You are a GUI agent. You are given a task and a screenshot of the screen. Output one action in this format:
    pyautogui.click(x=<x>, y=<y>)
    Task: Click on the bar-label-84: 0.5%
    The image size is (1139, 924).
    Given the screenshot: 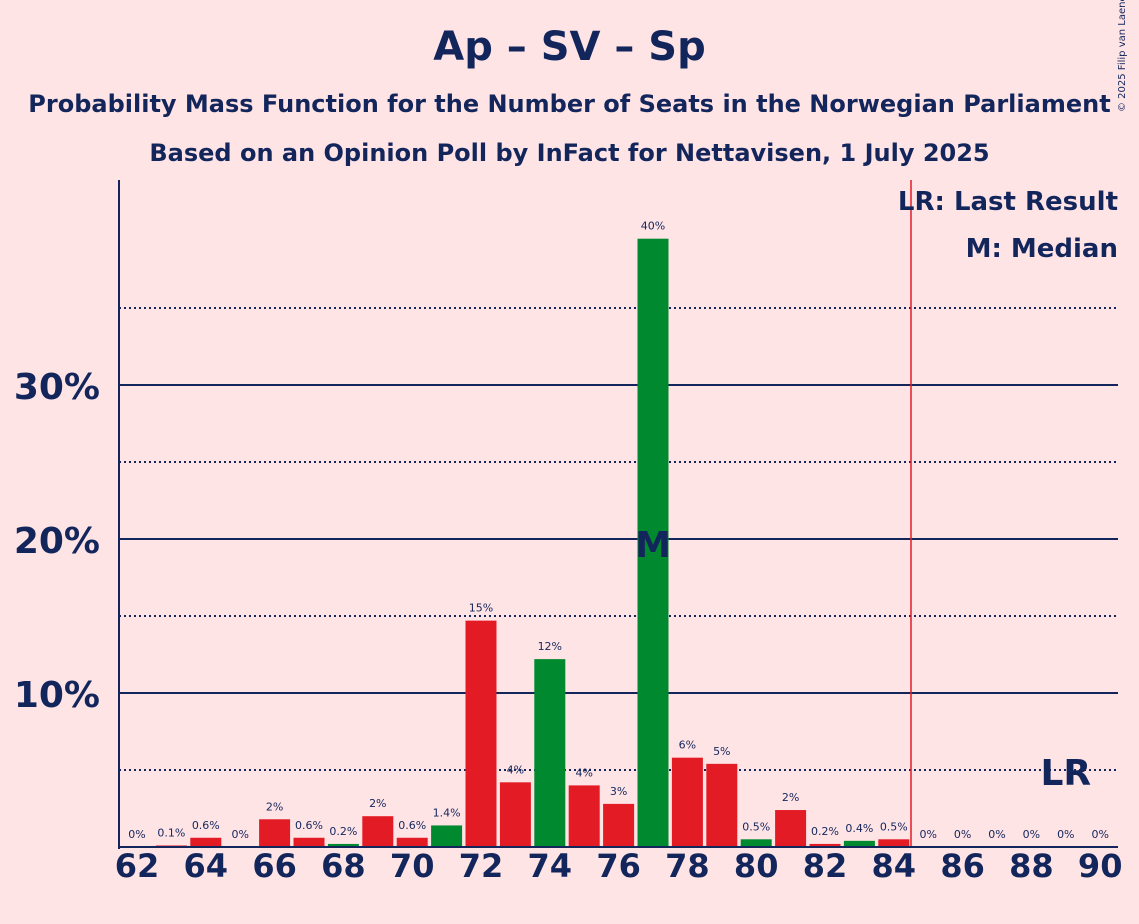 What is the action you would take?
    pyautogui.click(x=894, y=826)
    